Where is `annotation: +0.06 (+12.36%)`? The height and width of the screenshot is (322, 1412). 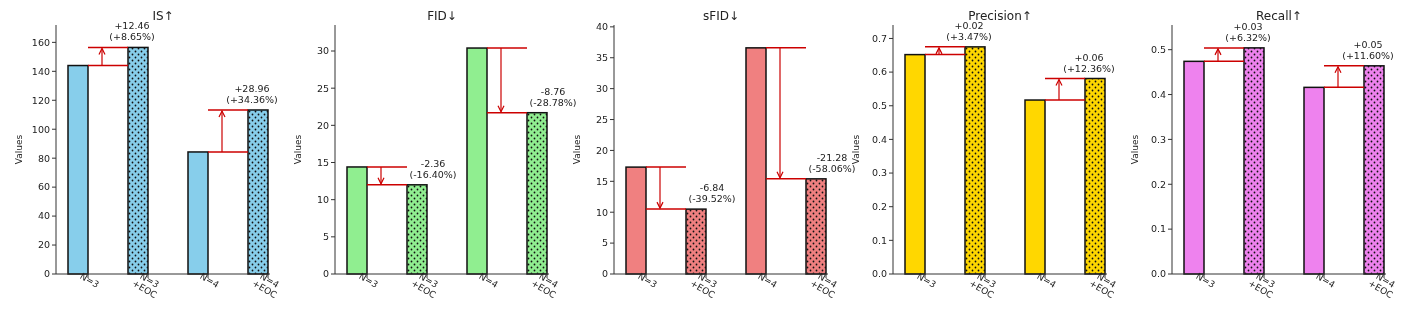
annotation: +0.06 (+12.36%) is located at coordinates (1089, 62).